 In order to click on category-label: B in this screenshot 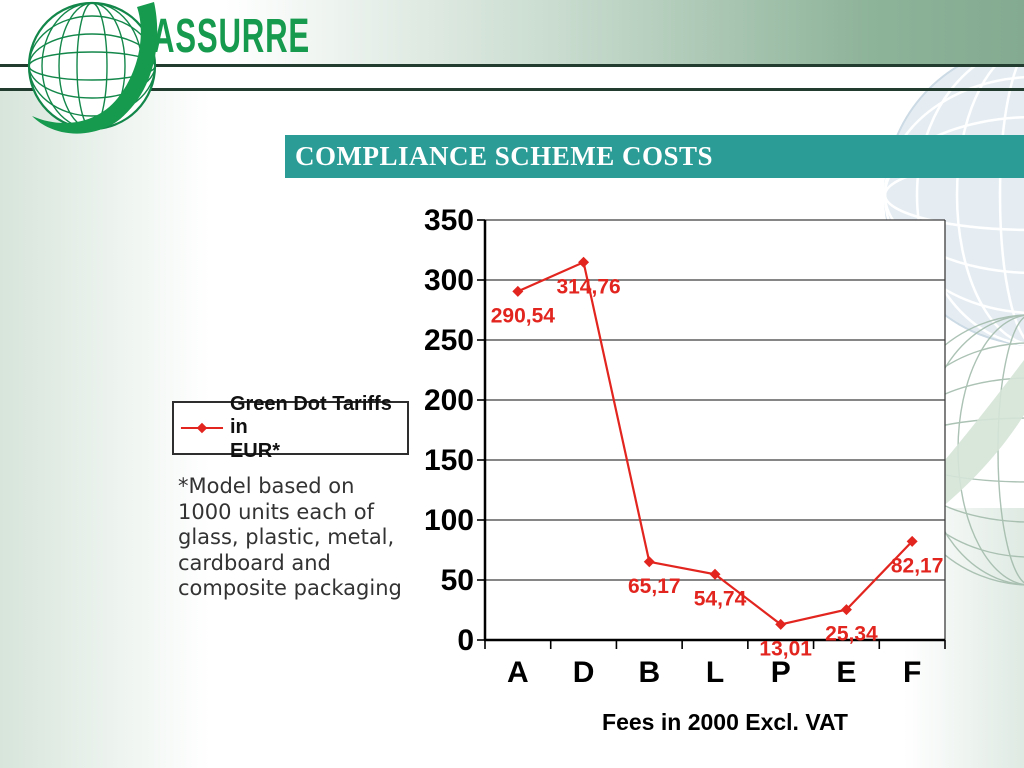, I will do `click(649, 672)`.